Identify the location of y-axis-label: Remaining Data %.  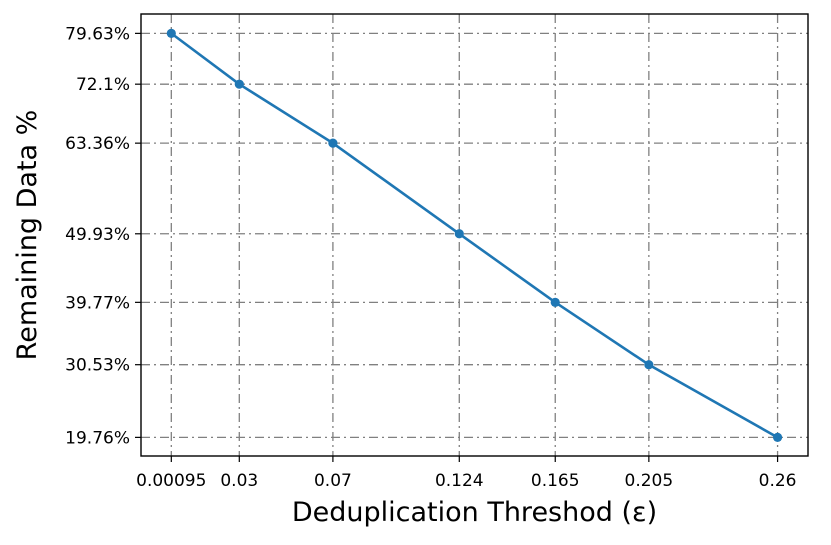
(27, 235).